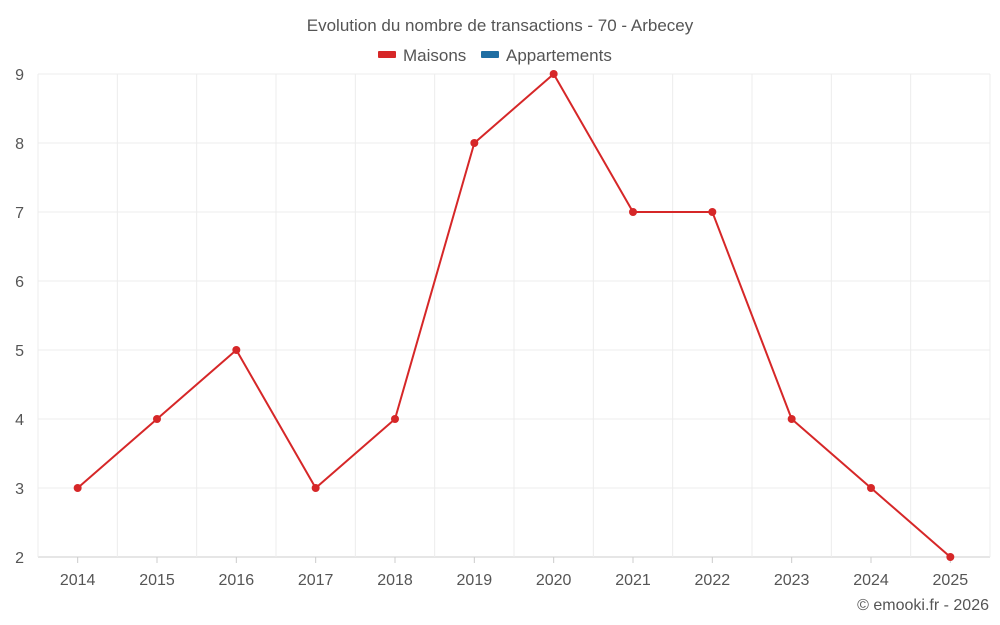 This screenshot has width=1000, height=625. I want to click on y-tick-label: 3, so click(19, 489).